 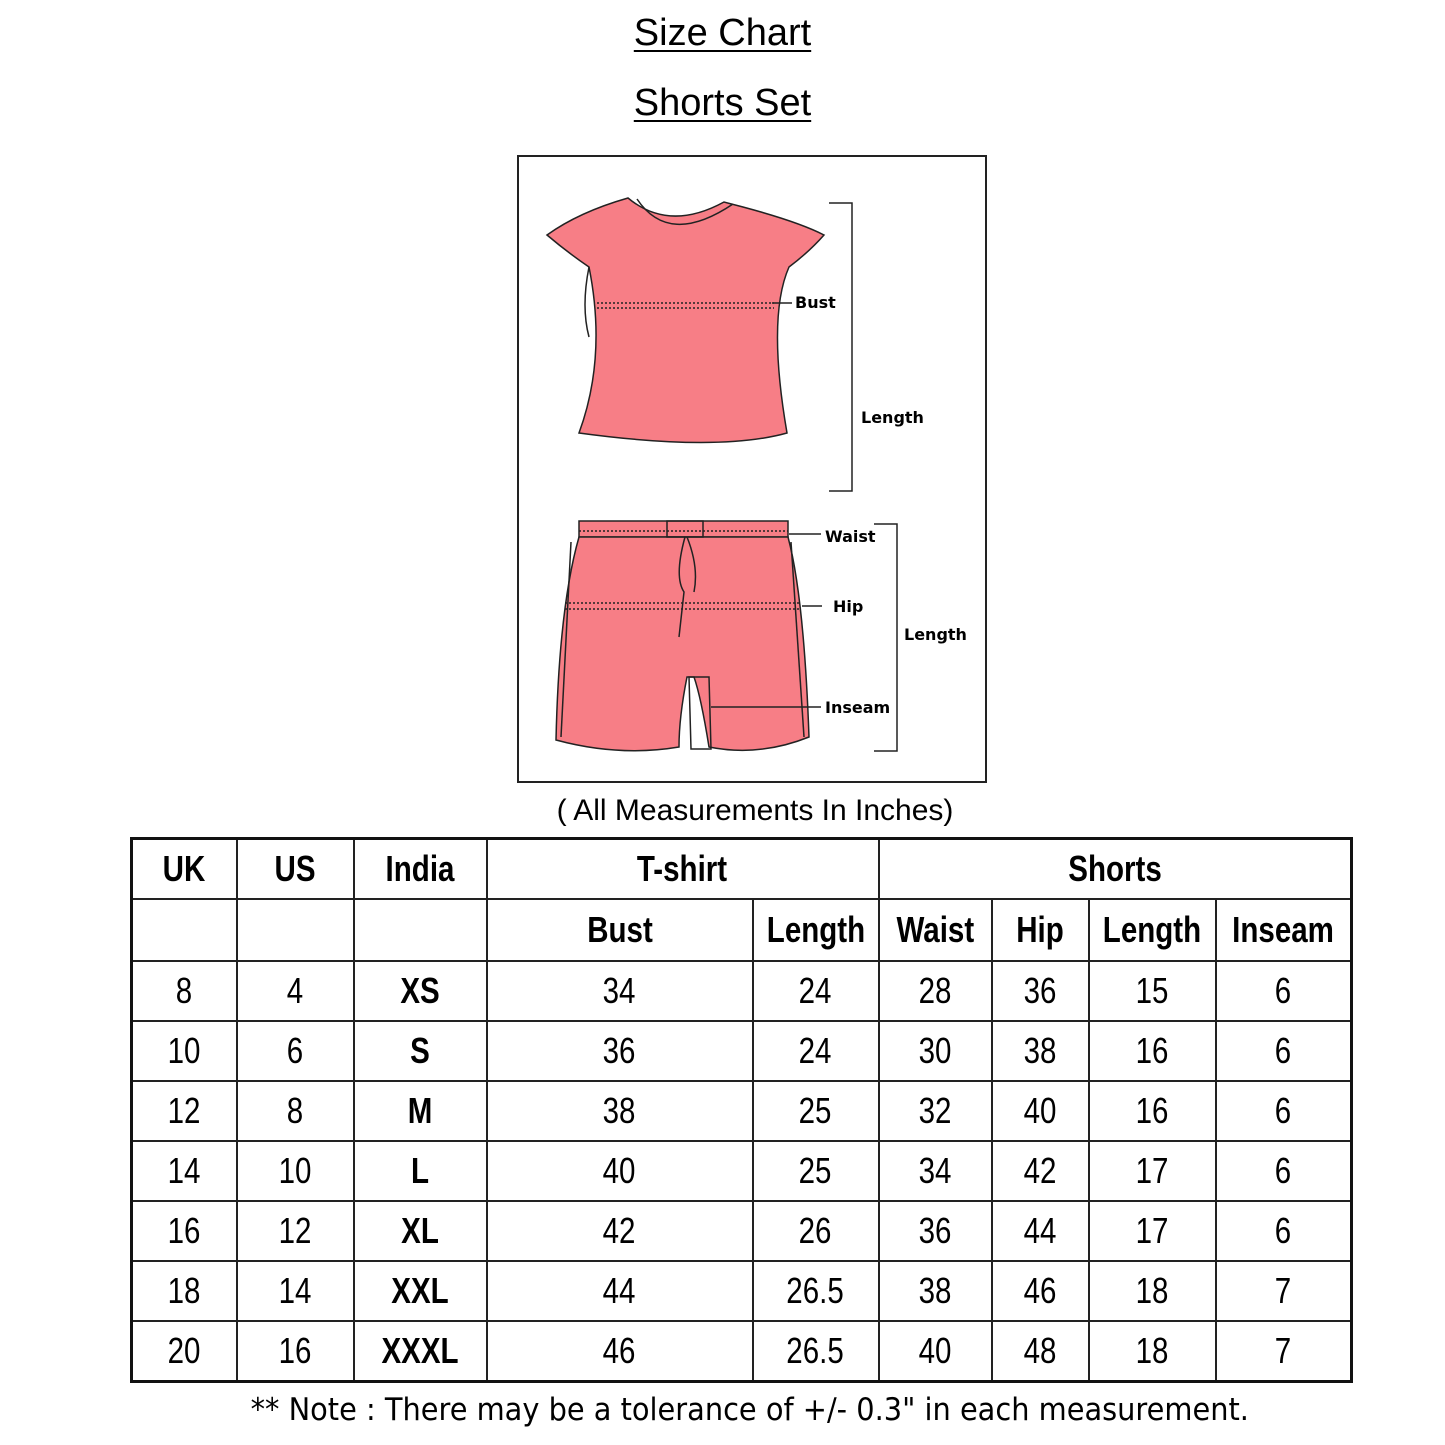 What do you see at coordinates (935, 1171) in the screenshot?
I see `cell-waist: 34` at bounding box center [935, 1171].